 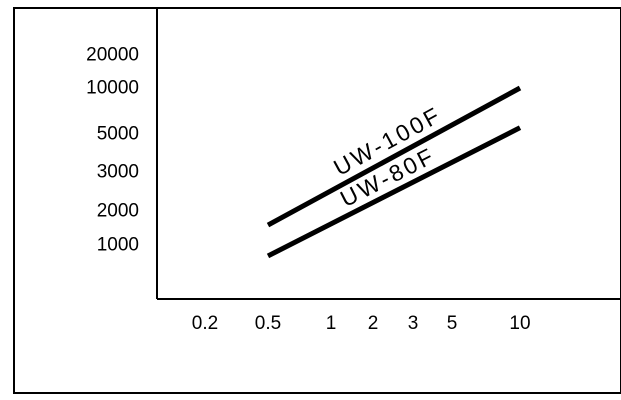 I want to click on y-tick-label: 3000, so click(x=118, y=172).